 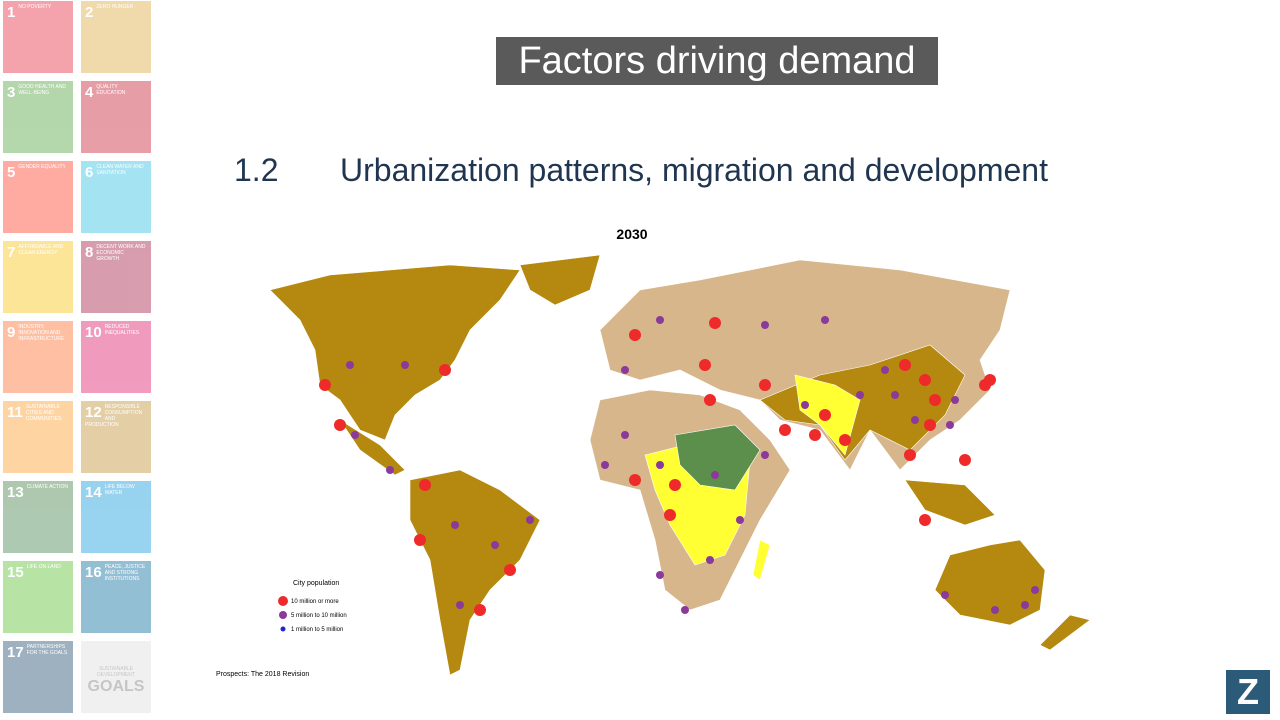 What do you see at coordinates (47, 650) in the screenshot?
I see `sdg-label: PARTNERSHIPS FOR THE GOALS` at bounding box center [47, 650].